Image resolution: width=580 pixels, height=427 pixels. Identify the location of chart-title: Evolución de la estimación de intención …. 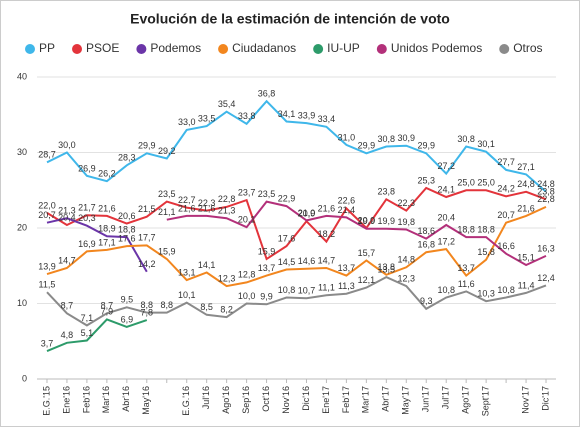
(290, 19).